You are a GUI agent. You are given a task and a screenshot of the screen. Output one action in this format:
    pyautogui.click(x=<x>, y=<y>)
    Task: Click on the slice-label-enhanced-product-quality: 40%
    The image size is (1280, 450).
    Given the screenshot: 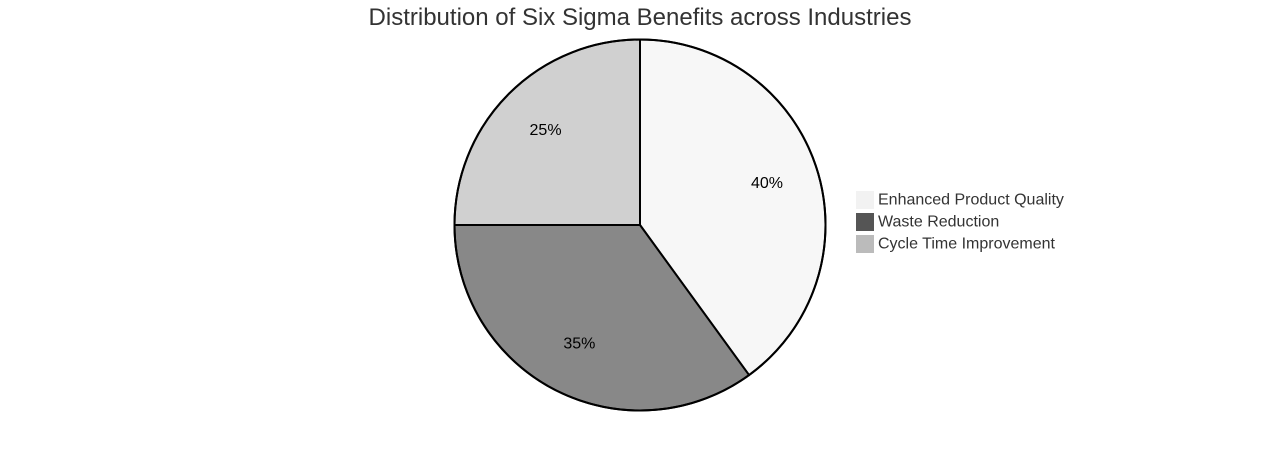 What is the action you would take?
    pyautogui.click(x=767, y=183)
    